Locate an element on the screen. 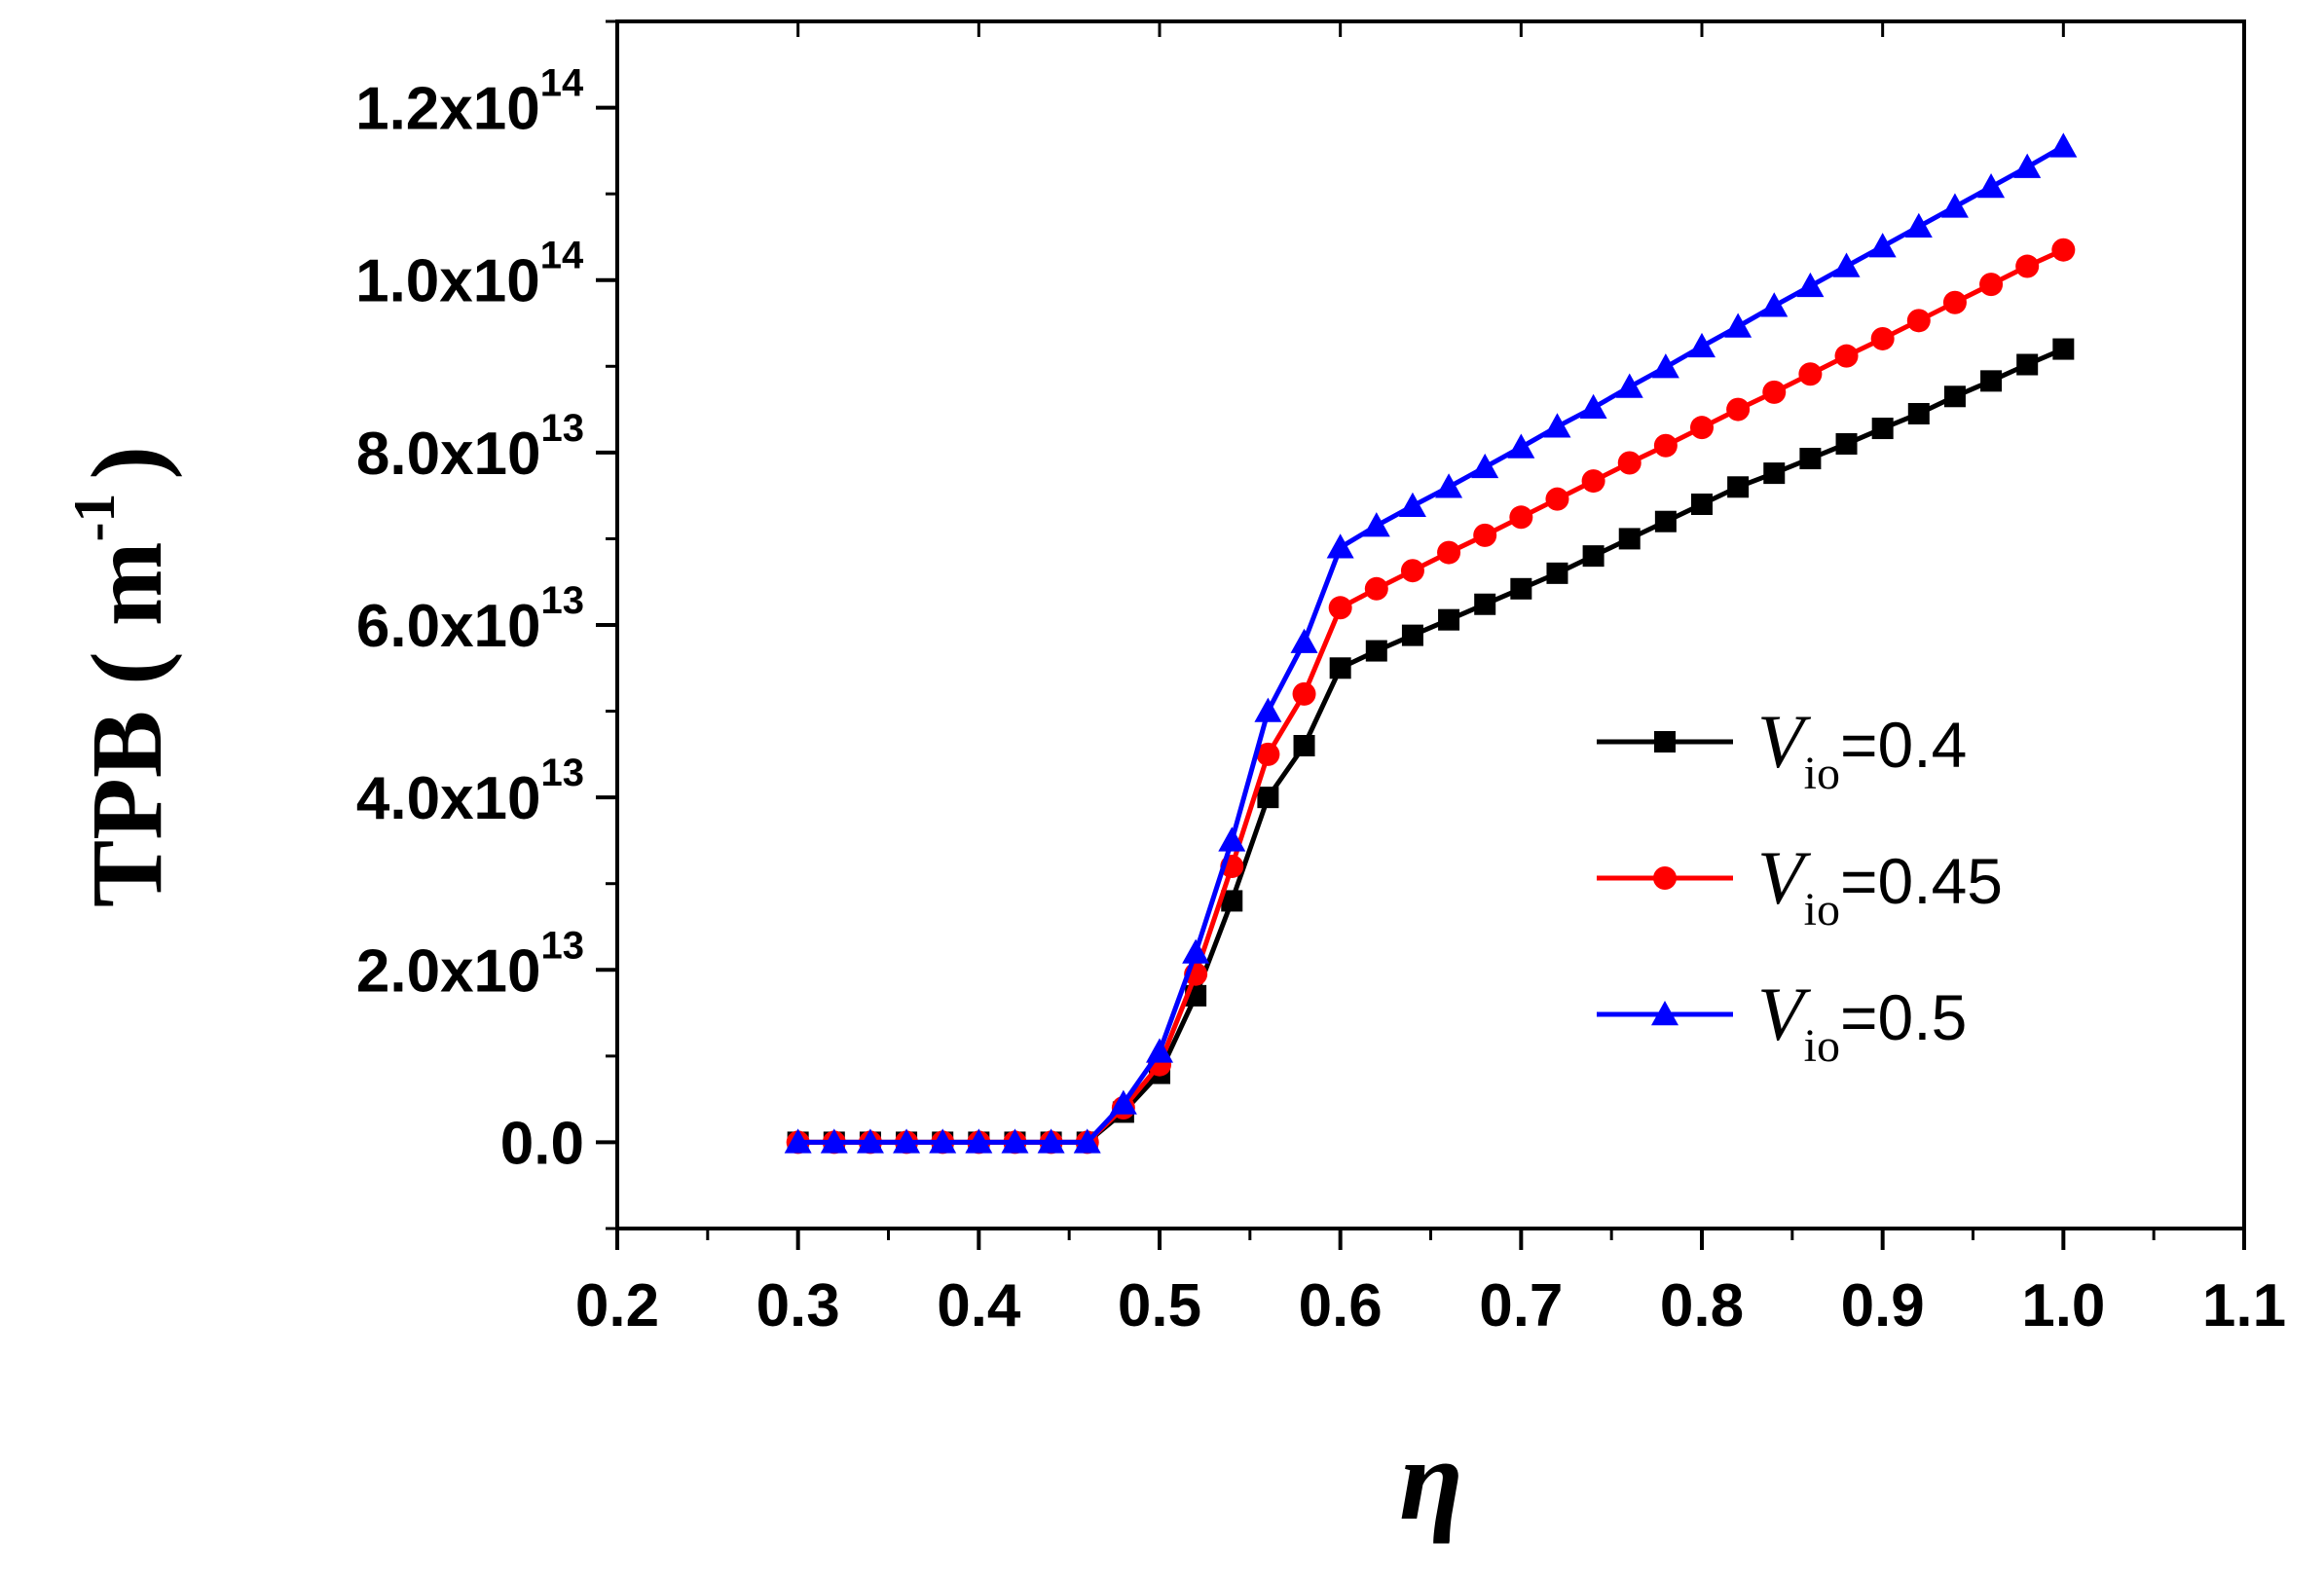  legend: Vio=0.4 Vio=0.45 Vio=0.5 is located at coordinates (1800, 885).